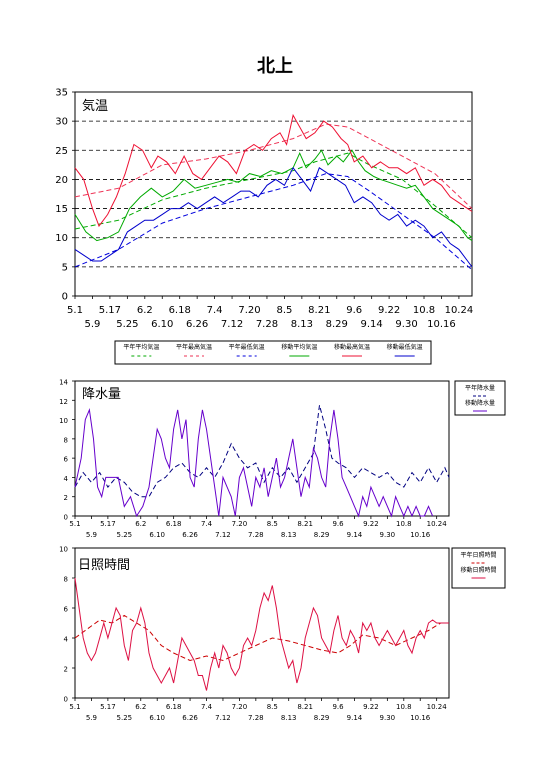 The width and height of the screenshot is (550, 768). I want to click on page-title: 北上, so click(275, 66).